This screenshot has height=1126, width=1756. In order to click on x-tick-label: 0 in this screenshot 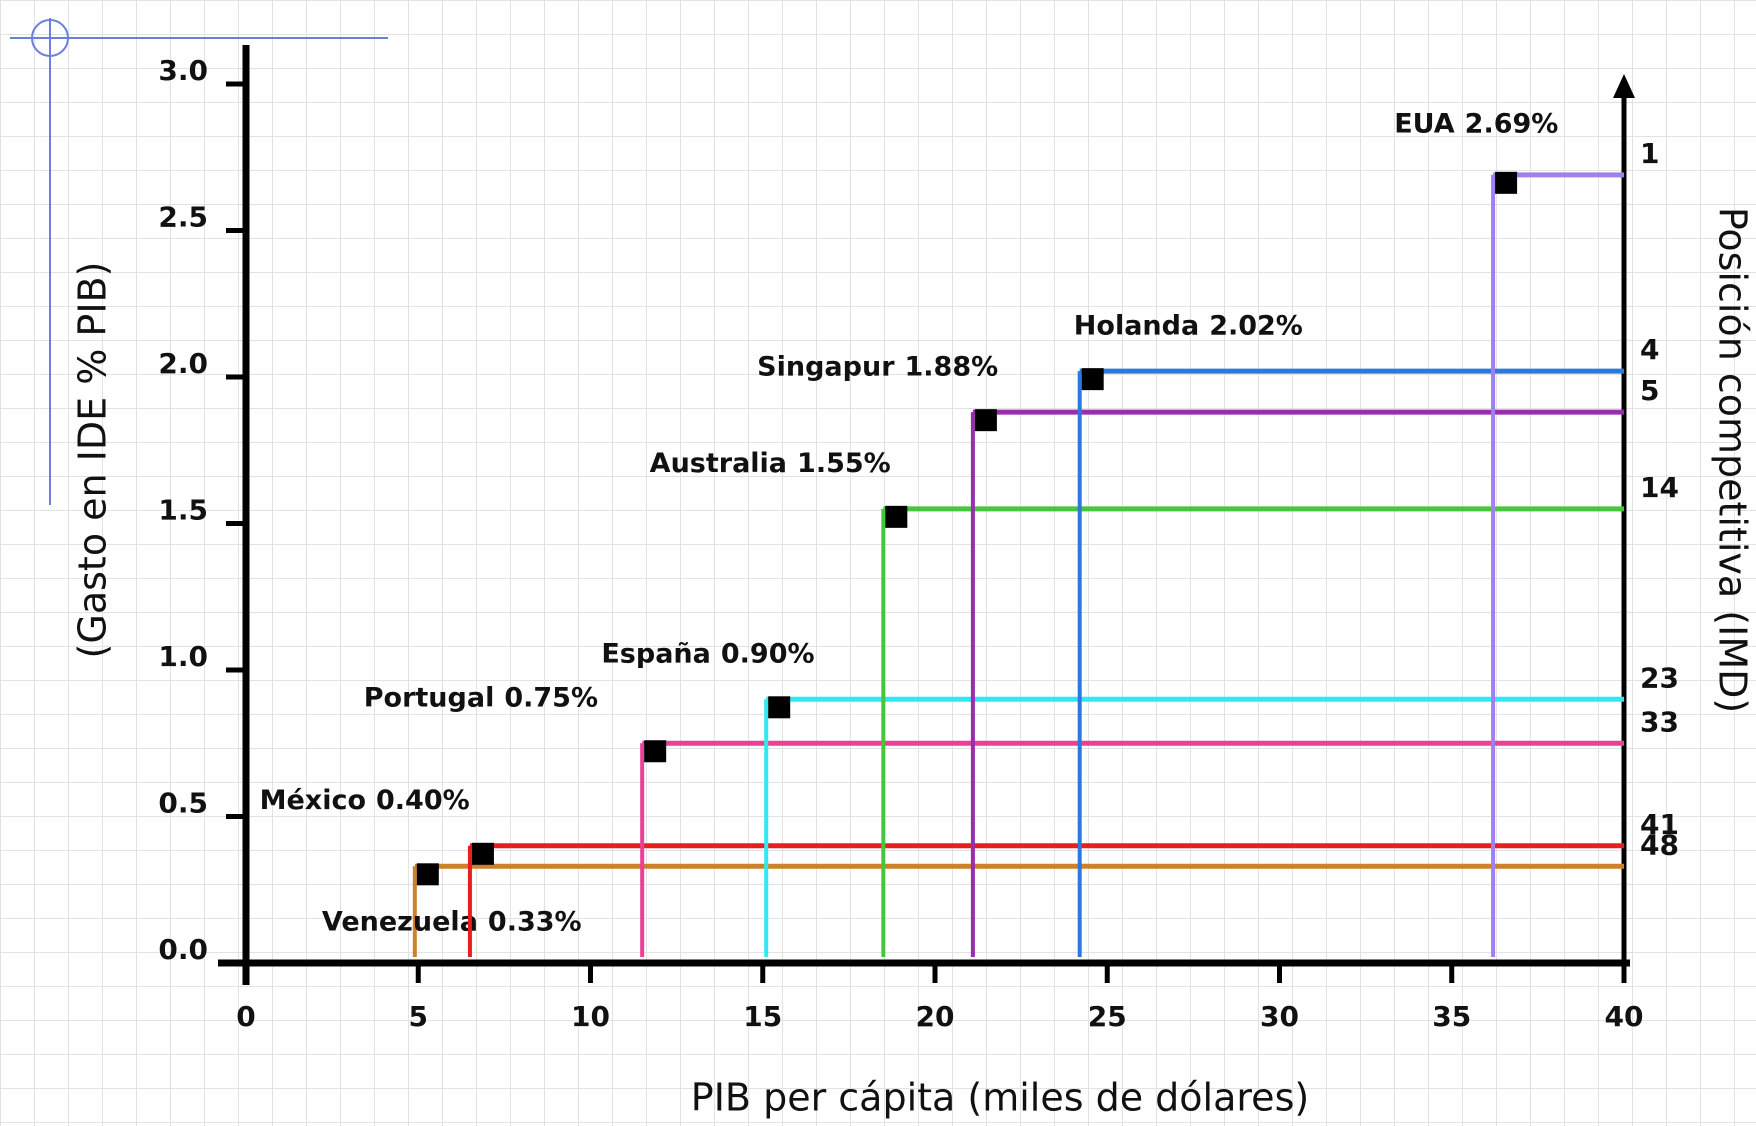, I will do `click(245, 1016)`.